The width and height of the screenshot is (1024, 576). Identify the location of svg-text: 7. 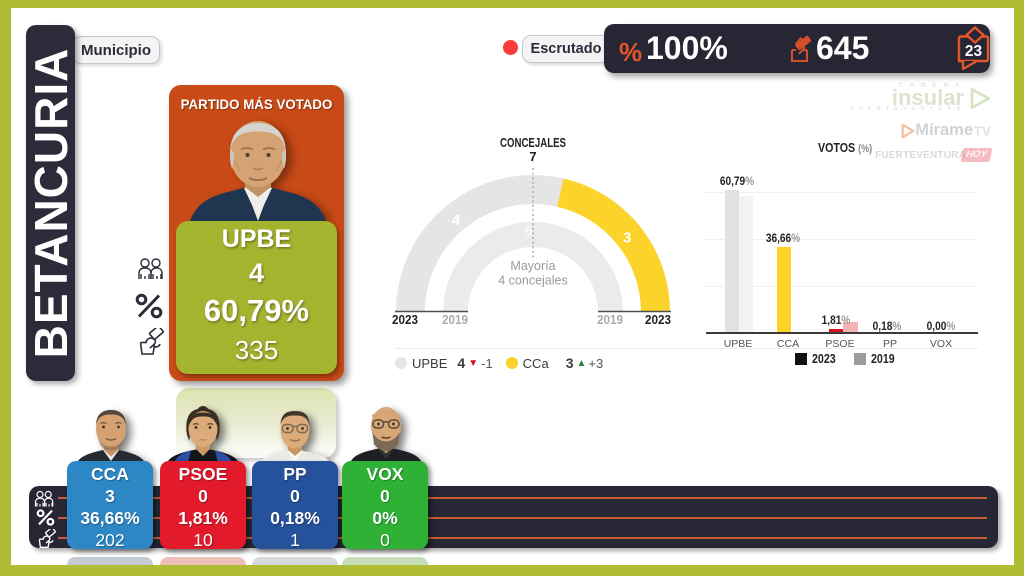
(532, 156).